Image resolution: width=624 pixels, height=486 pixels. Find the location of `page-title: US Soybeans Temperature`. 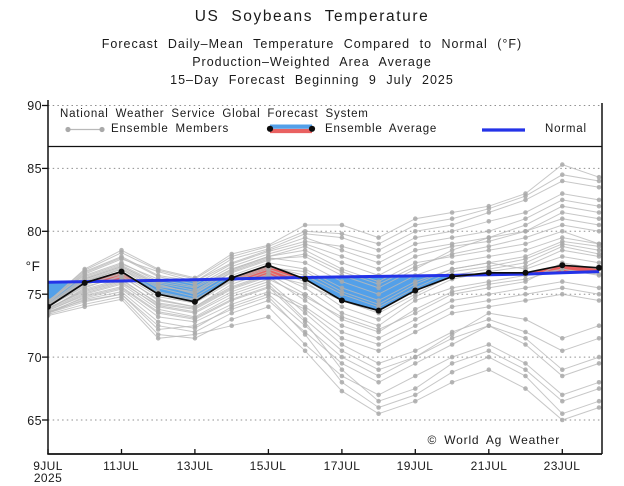

page-title: US Soybeans Temperature is located at coordinates (312, 16).